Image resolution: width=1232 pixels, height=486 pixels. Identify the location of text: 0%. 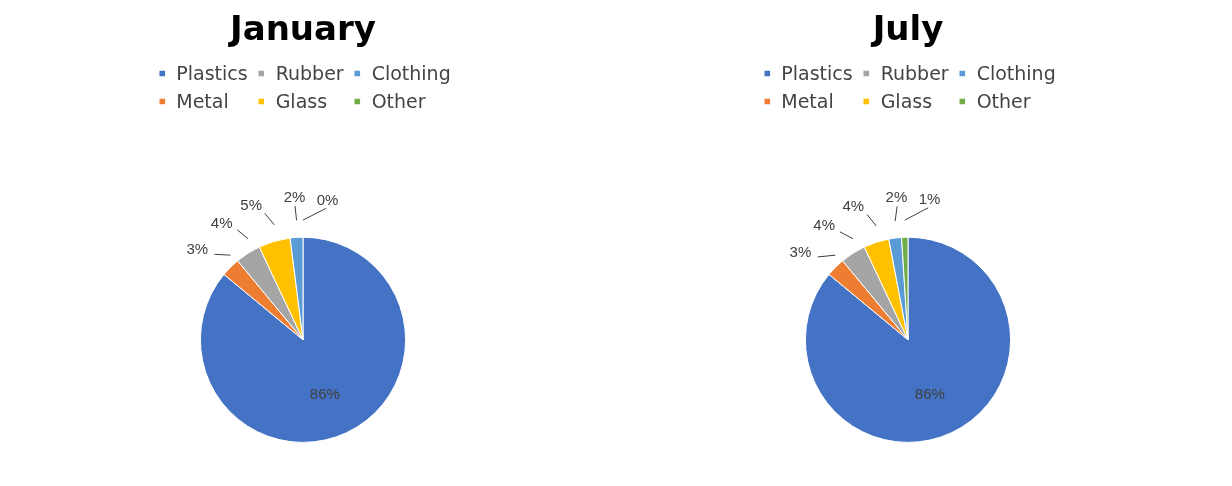
(327, 199).